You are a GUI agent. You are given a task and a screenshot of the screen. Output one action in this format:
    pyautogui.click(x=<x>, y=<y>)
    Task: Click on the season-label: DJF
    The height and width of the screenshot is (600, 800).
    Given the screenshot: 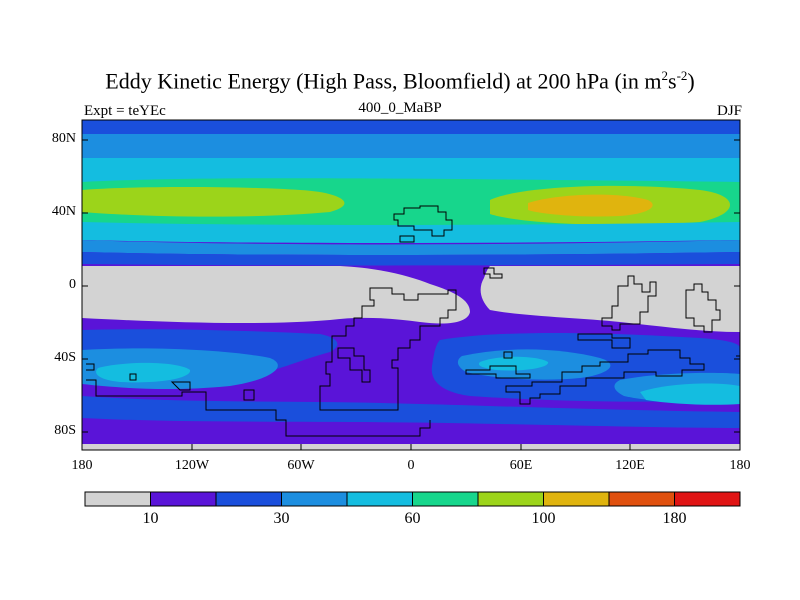 What is the action you would take?
    pyautogui.click(x=729, y=111)
    